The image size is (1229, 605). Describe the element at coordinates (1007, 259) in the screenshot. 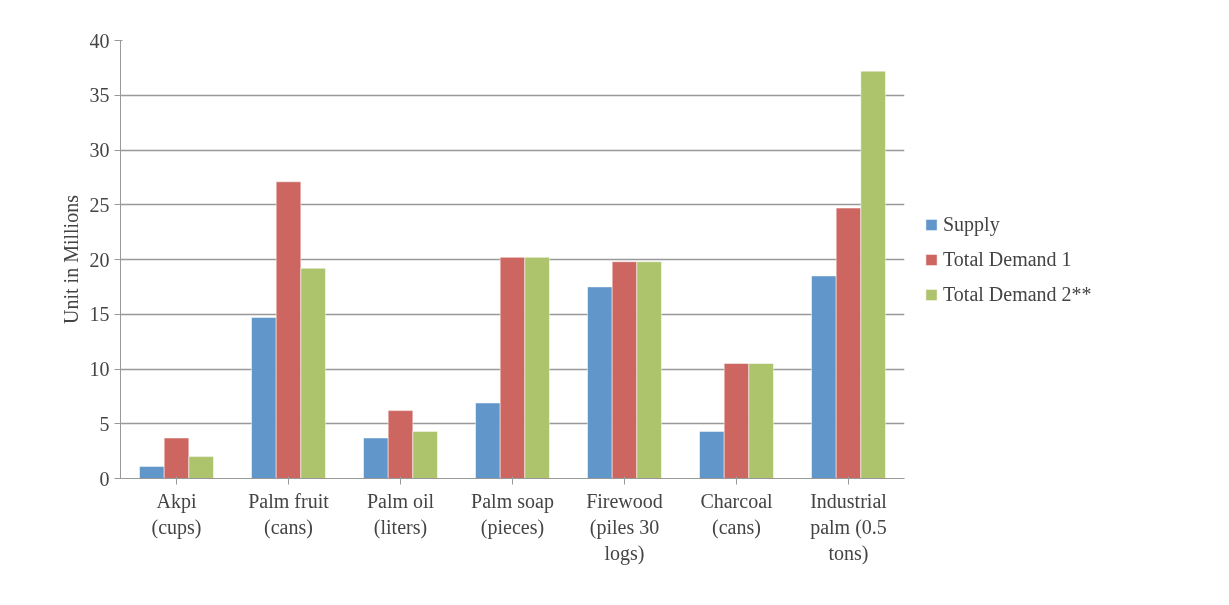

I see `legend-label: Total Demand 1` at that location.